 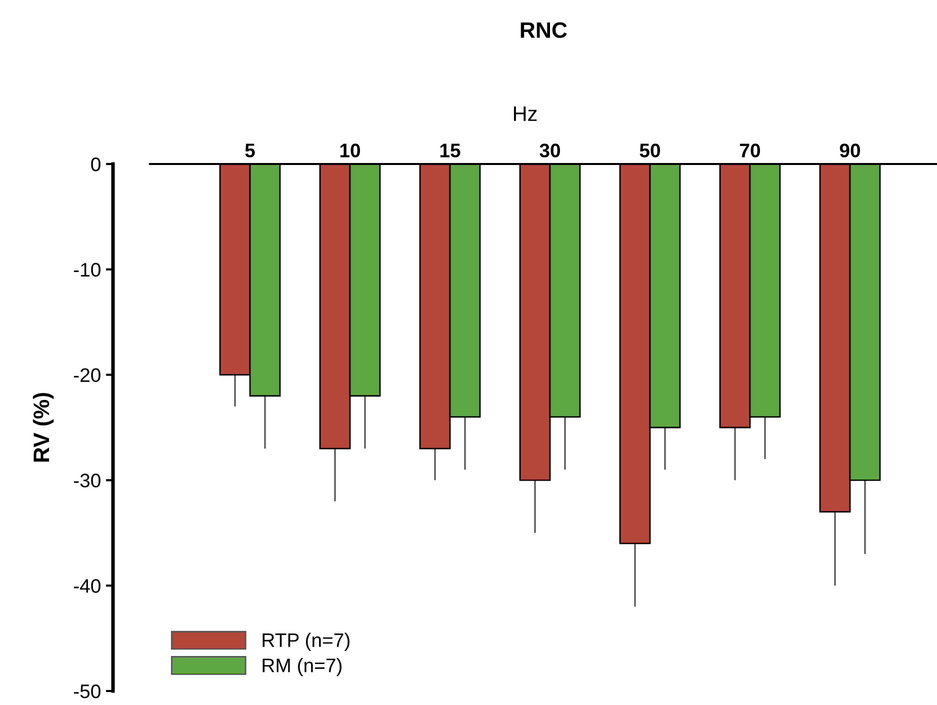 What do you see at coordinates (87, 375) in the screenshot?
I see `y-tick-label: -20` at bounding box center [87, 375].